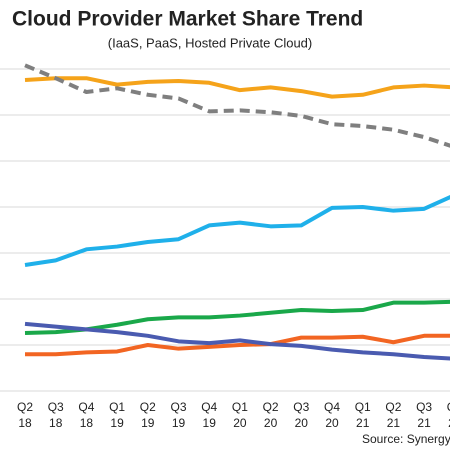  Describe the element at coordinates (210, 42) in the screenshot. I see `chart-subtitle: (IaaS, PaaS, Hosted Private Cloud)` at that location.